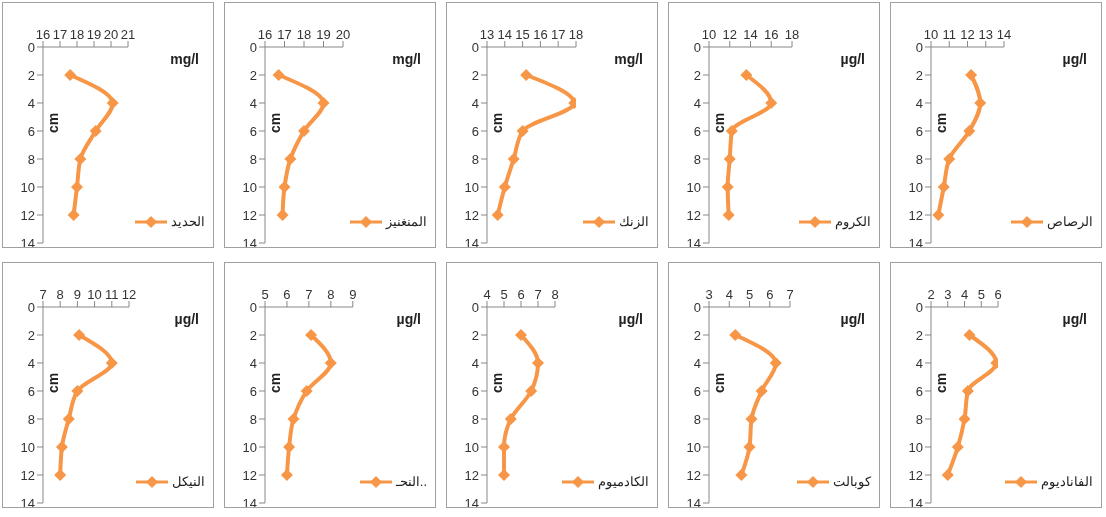 The height and width of the screenshot is (517, 1106). What do you see at coordinates (111, 34) in the screenshot?
I see `x-tick-label: 20` at bounding box center [111, 34].